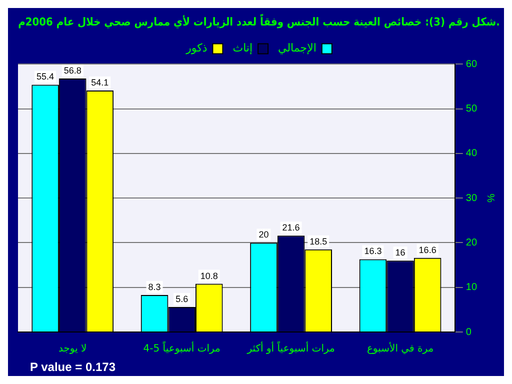 This screenshot has height=384, width=512. I want to click on y-tick-label: 20, so click(472, 242).